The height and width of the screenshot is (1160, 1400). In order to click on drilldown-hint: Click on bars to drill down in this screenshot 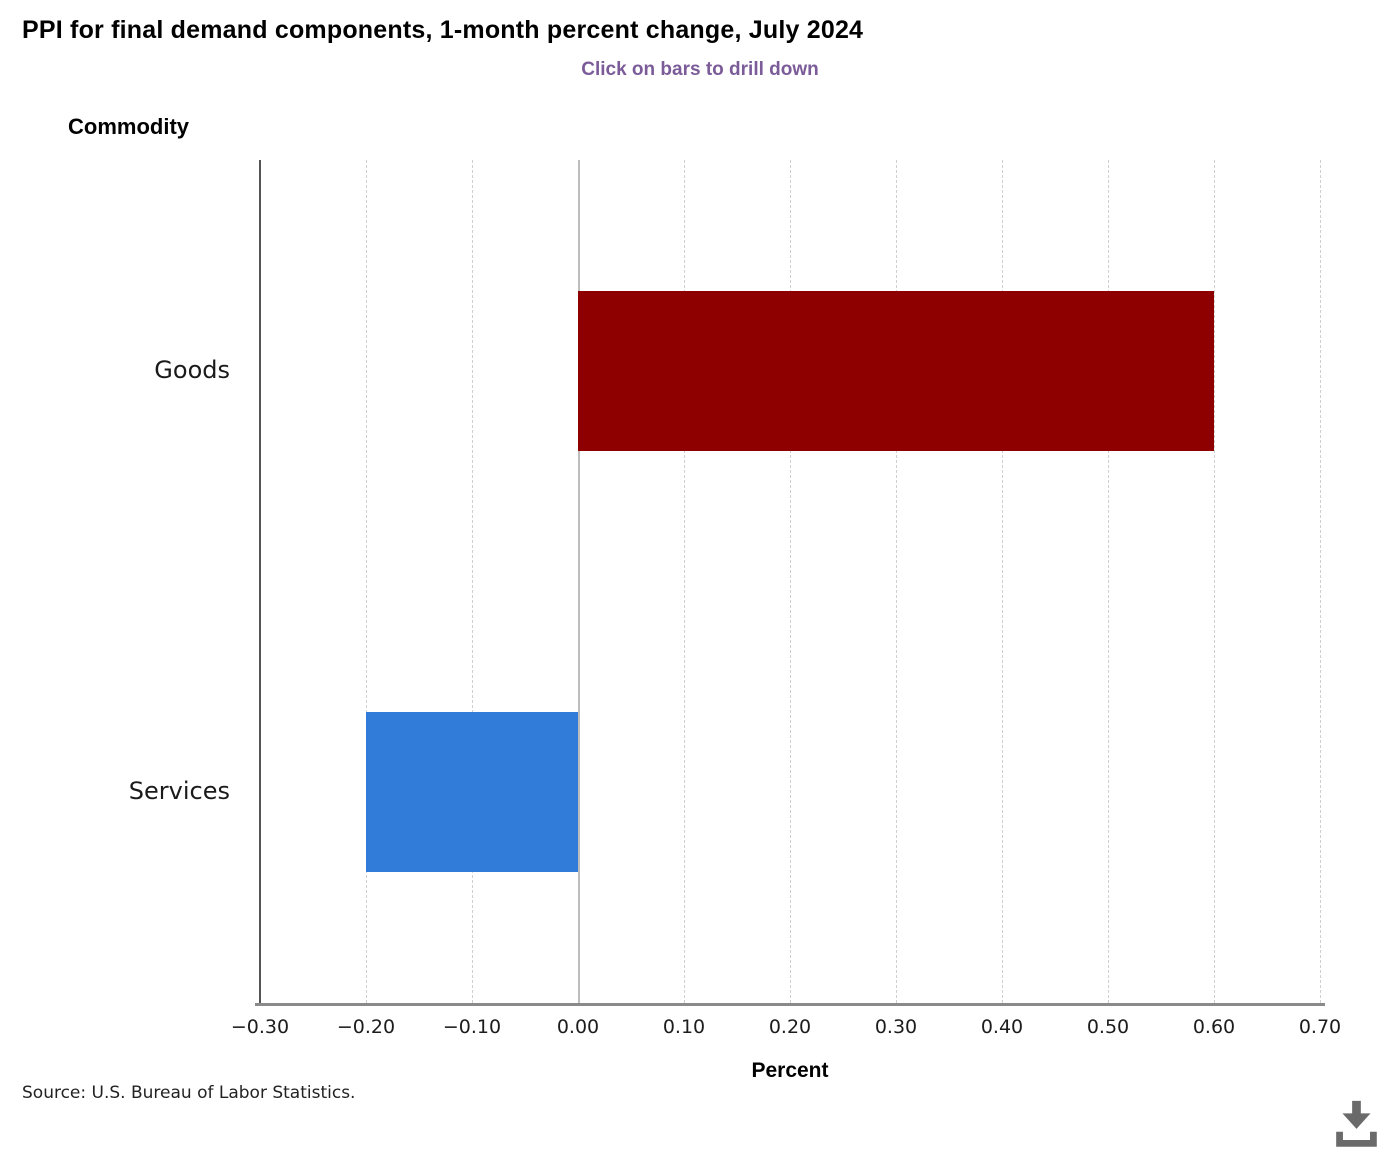, I will do `click(700, 69)`.